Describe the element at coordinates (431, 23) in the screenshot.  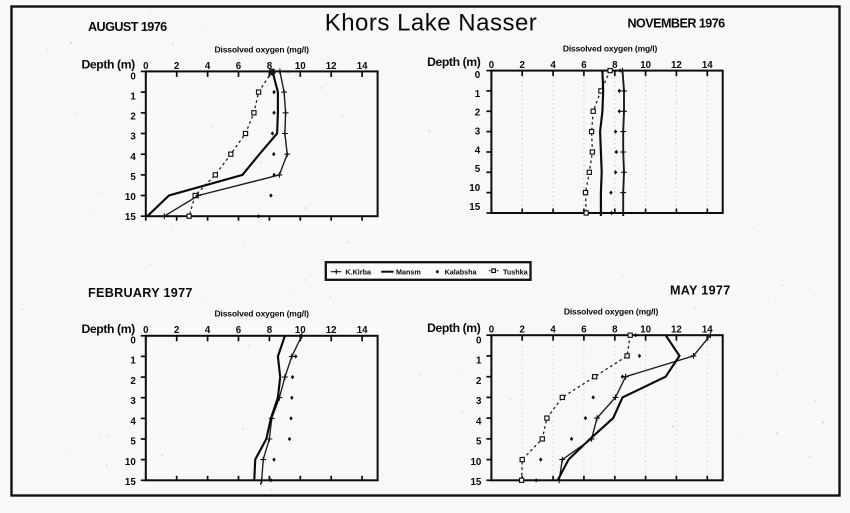
I see `svg-text: Khors Lake Nasser` at that location.